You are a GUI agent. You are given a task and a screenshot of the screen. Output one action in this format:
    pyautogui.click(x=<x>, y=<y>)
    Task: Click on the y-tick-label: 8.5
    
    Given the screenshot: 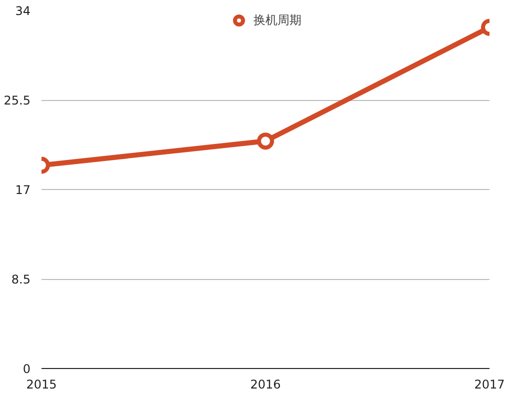 What is the action you would take?
    pyautogui.click(x=21, y=279)
    